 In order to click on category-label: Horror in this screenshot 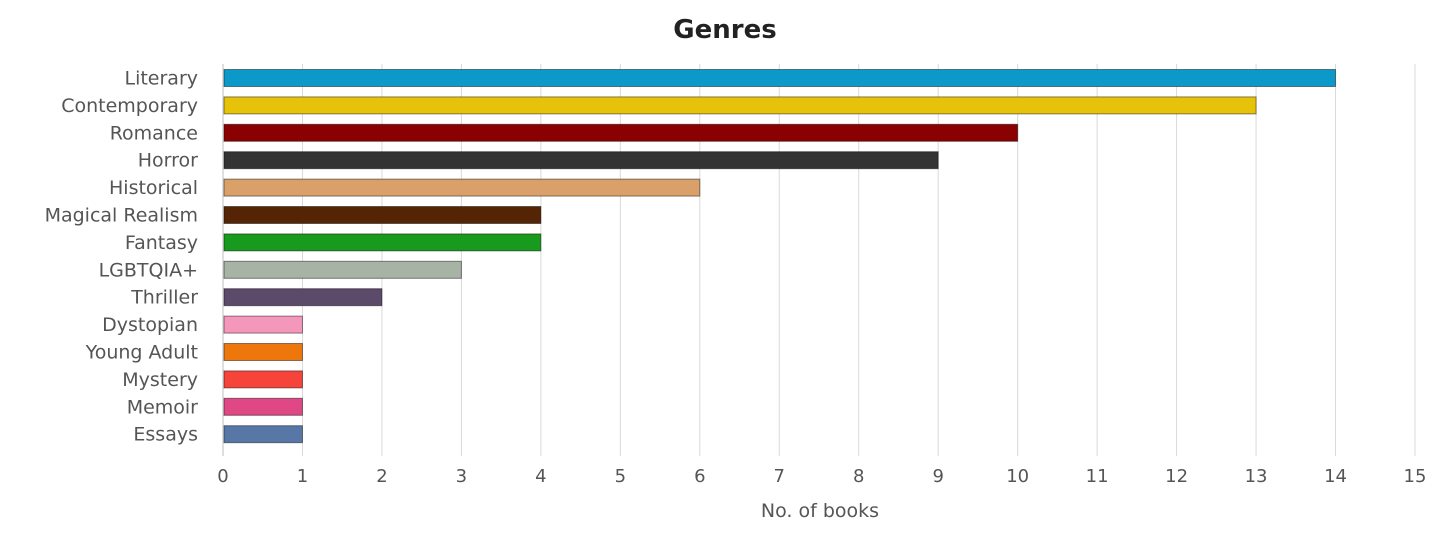, I will do `click(168, 161)`.